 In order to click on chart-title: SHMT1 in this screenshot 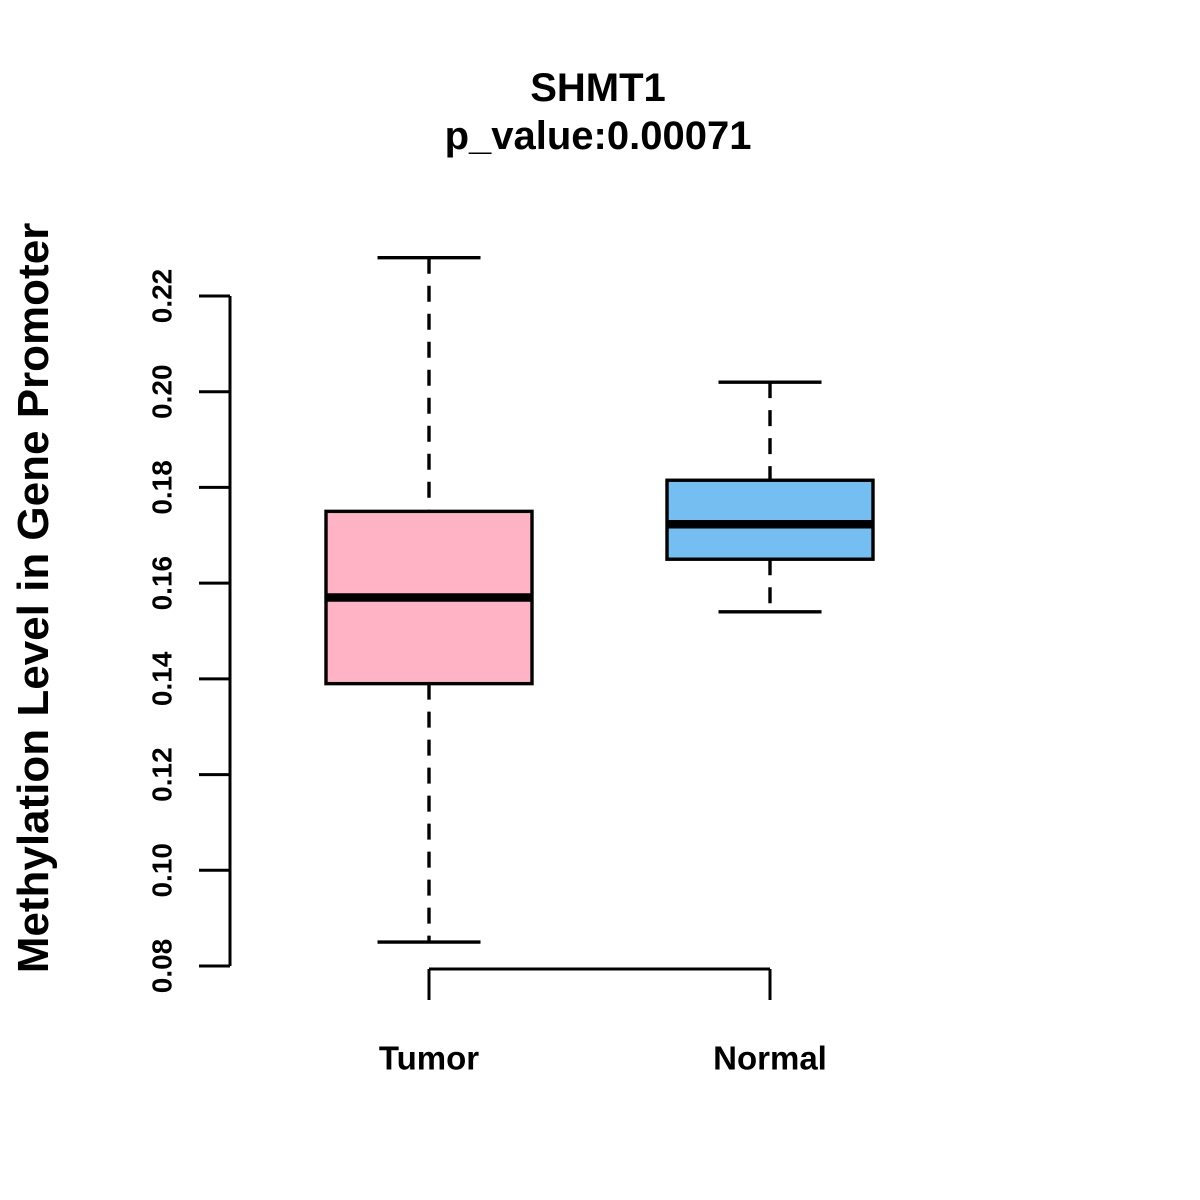, I will do `click(598, 88)`.